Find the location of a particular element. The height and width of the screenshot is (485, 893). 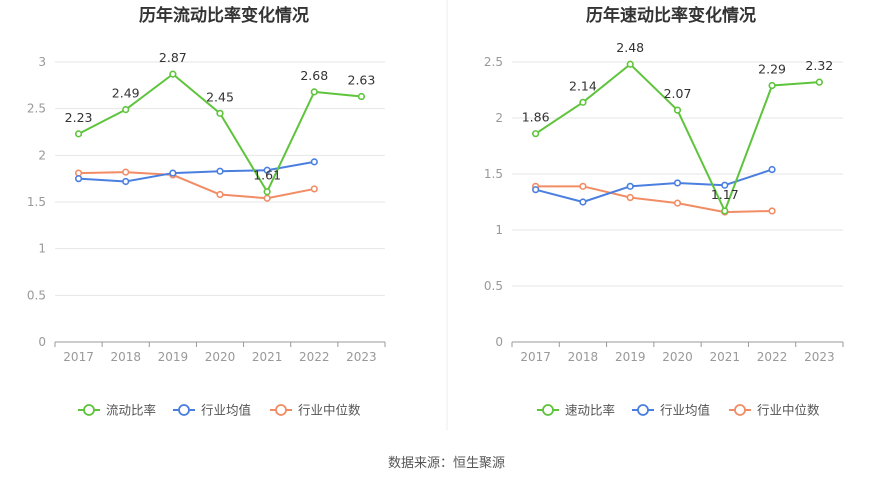

data-label: 2.87 is located at coordinates (173, 57).